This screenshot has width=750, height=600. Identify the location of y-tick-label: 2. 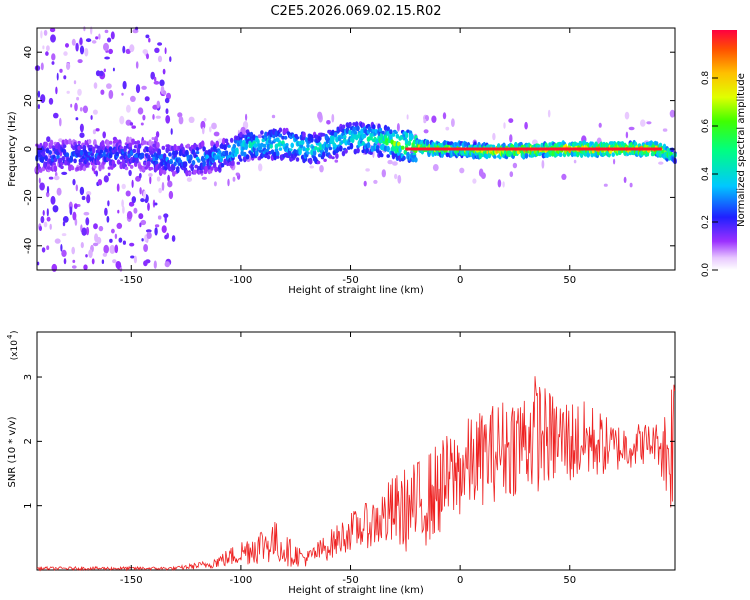
(28, 441).